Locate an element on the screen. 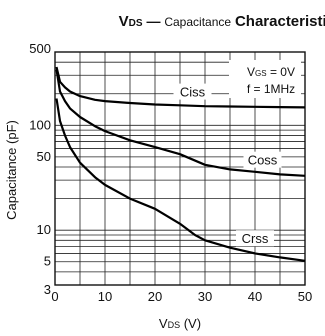  x-tick-label: 20 is located at coordinates (155, 296).